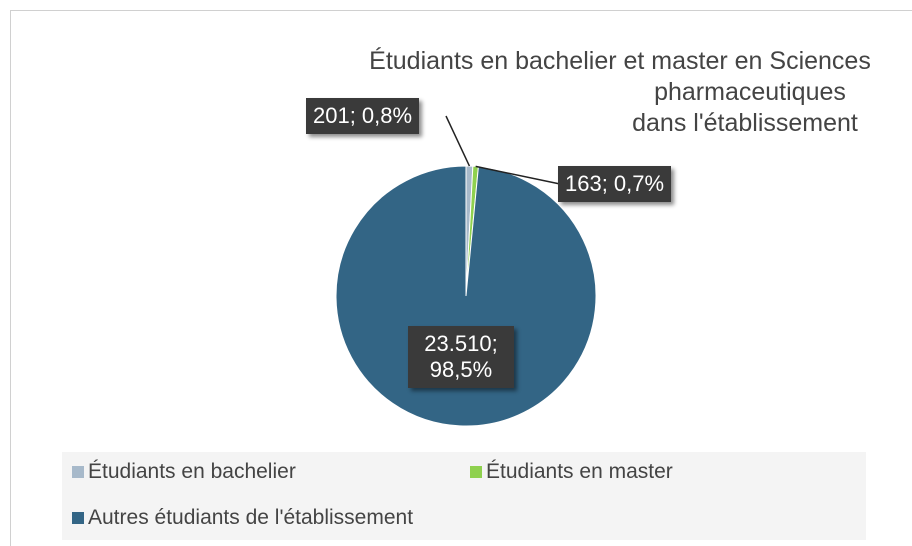  Describe the element at coordinates (251, 517) in the screenshot. I see `legend-label: Autres étudiants de l'établissement` at that location.